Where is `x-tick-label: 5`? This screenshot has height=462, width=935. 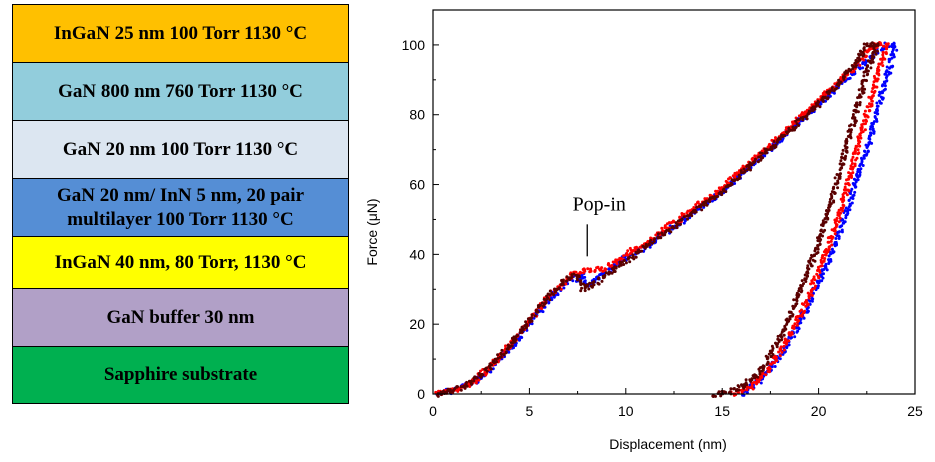 x-tick-label: 5 is located at coordinates (530, 411).